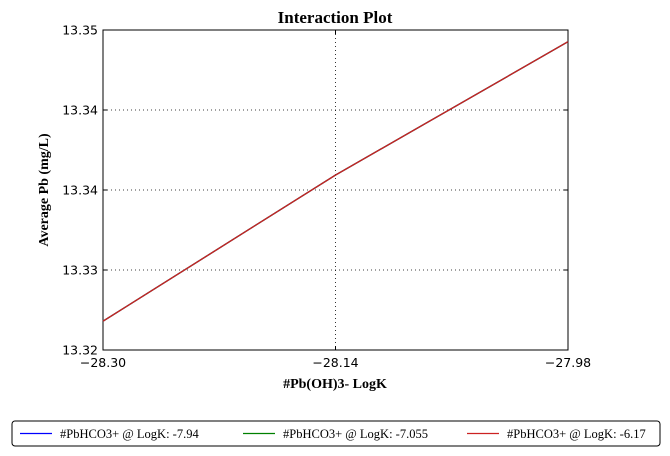 Image resolution: width=670 pixels, height=456 pixels. Describe the element at coordinates (335, 17) in the screenshot. I see `chart-title: Interaction Plot` at that location.